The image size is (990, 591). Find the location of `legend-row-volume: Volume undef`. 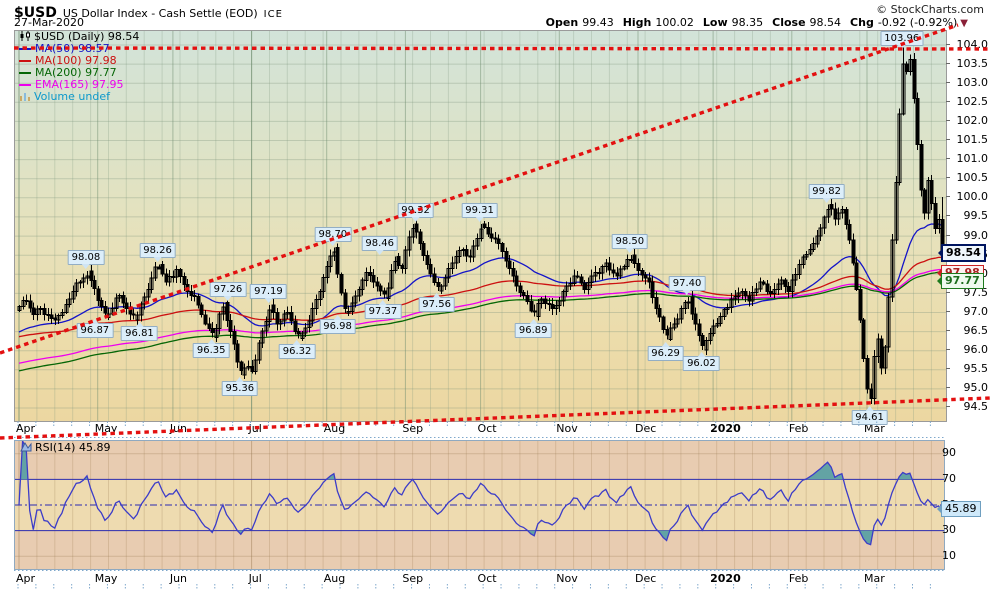

legend-row-volume: Volume undef is located at coordinates (79, 97).